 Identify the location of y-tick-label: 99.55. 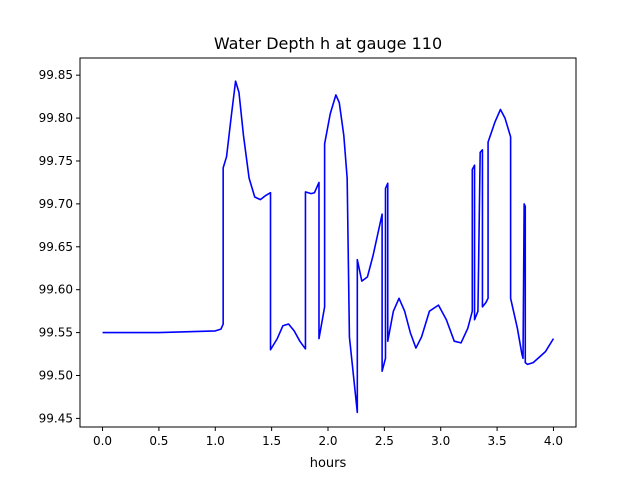
(56, 333).